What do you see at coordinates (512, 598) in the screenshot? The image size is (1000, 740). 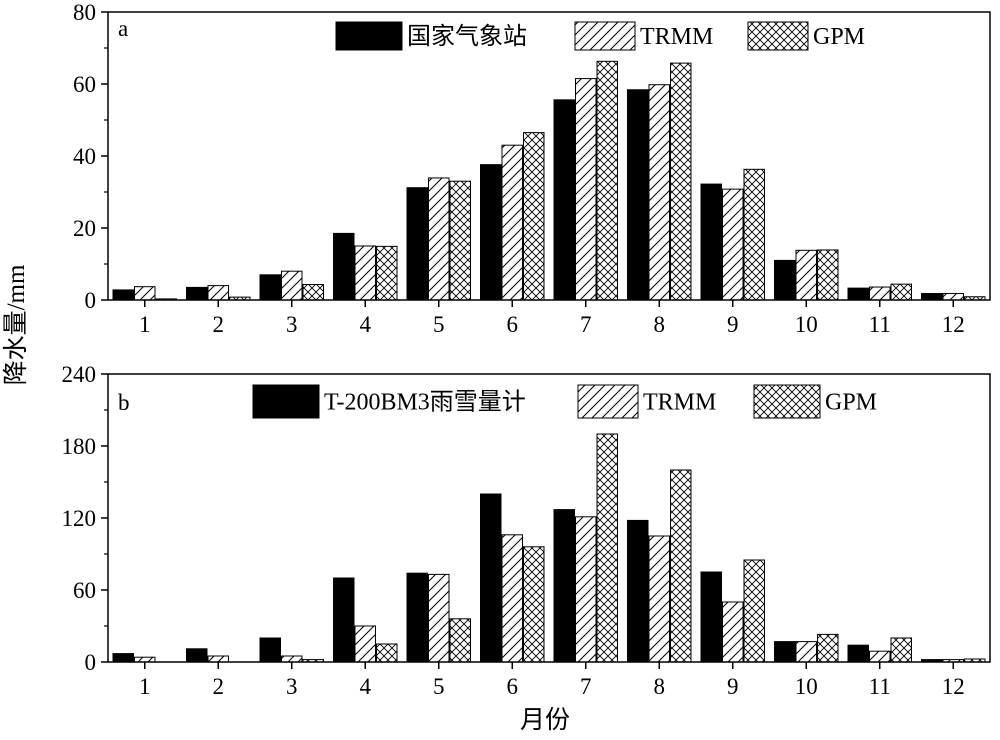 I see `bar-b-s2-m6` at bounding box center [512, 598].